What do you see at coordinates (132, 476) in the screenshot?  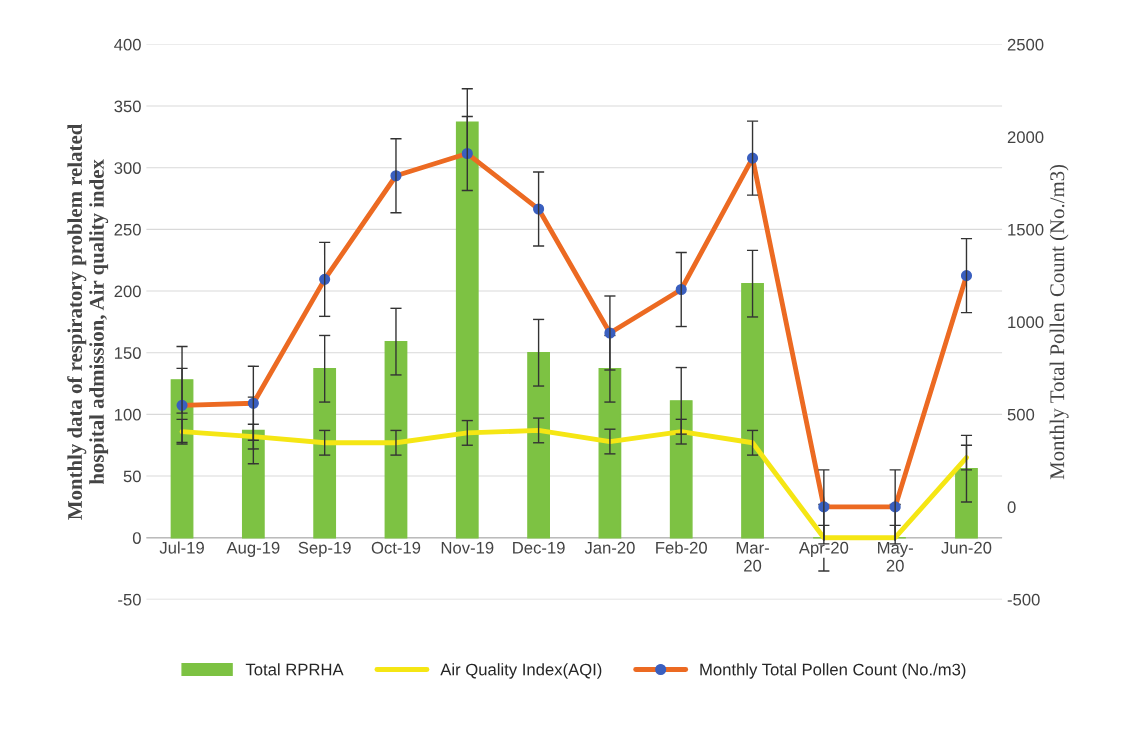 I see `y-tick-label: 50` at bounding box center [132, 476].